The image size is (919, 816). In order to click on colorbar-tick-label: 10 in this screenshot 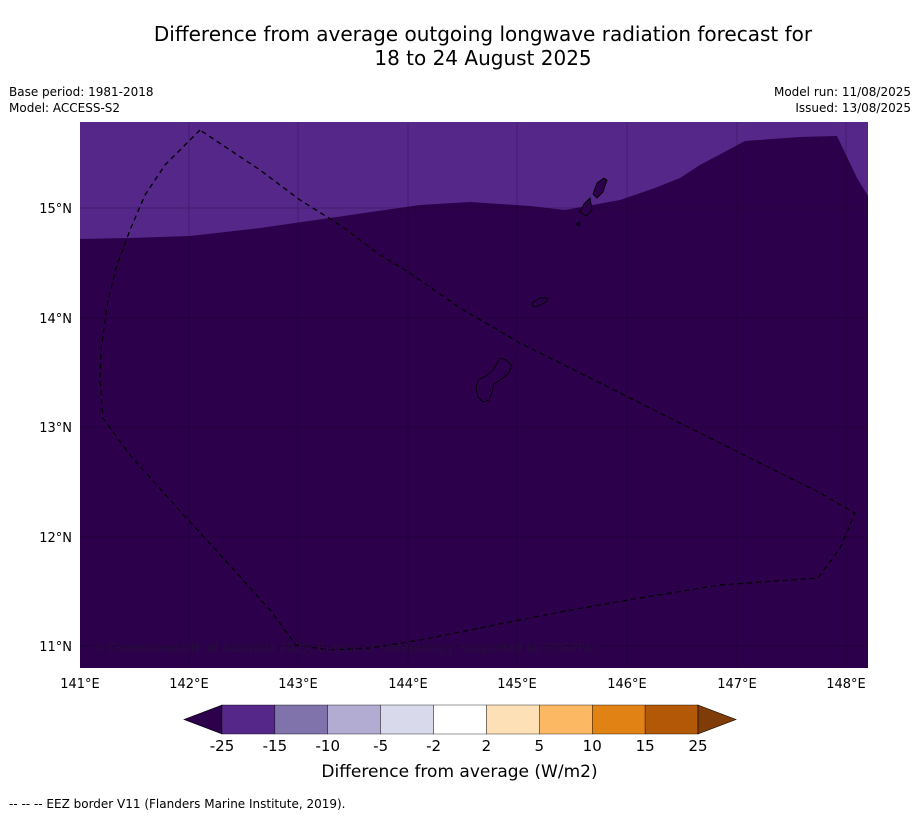, I will do `click(592, 746)`.